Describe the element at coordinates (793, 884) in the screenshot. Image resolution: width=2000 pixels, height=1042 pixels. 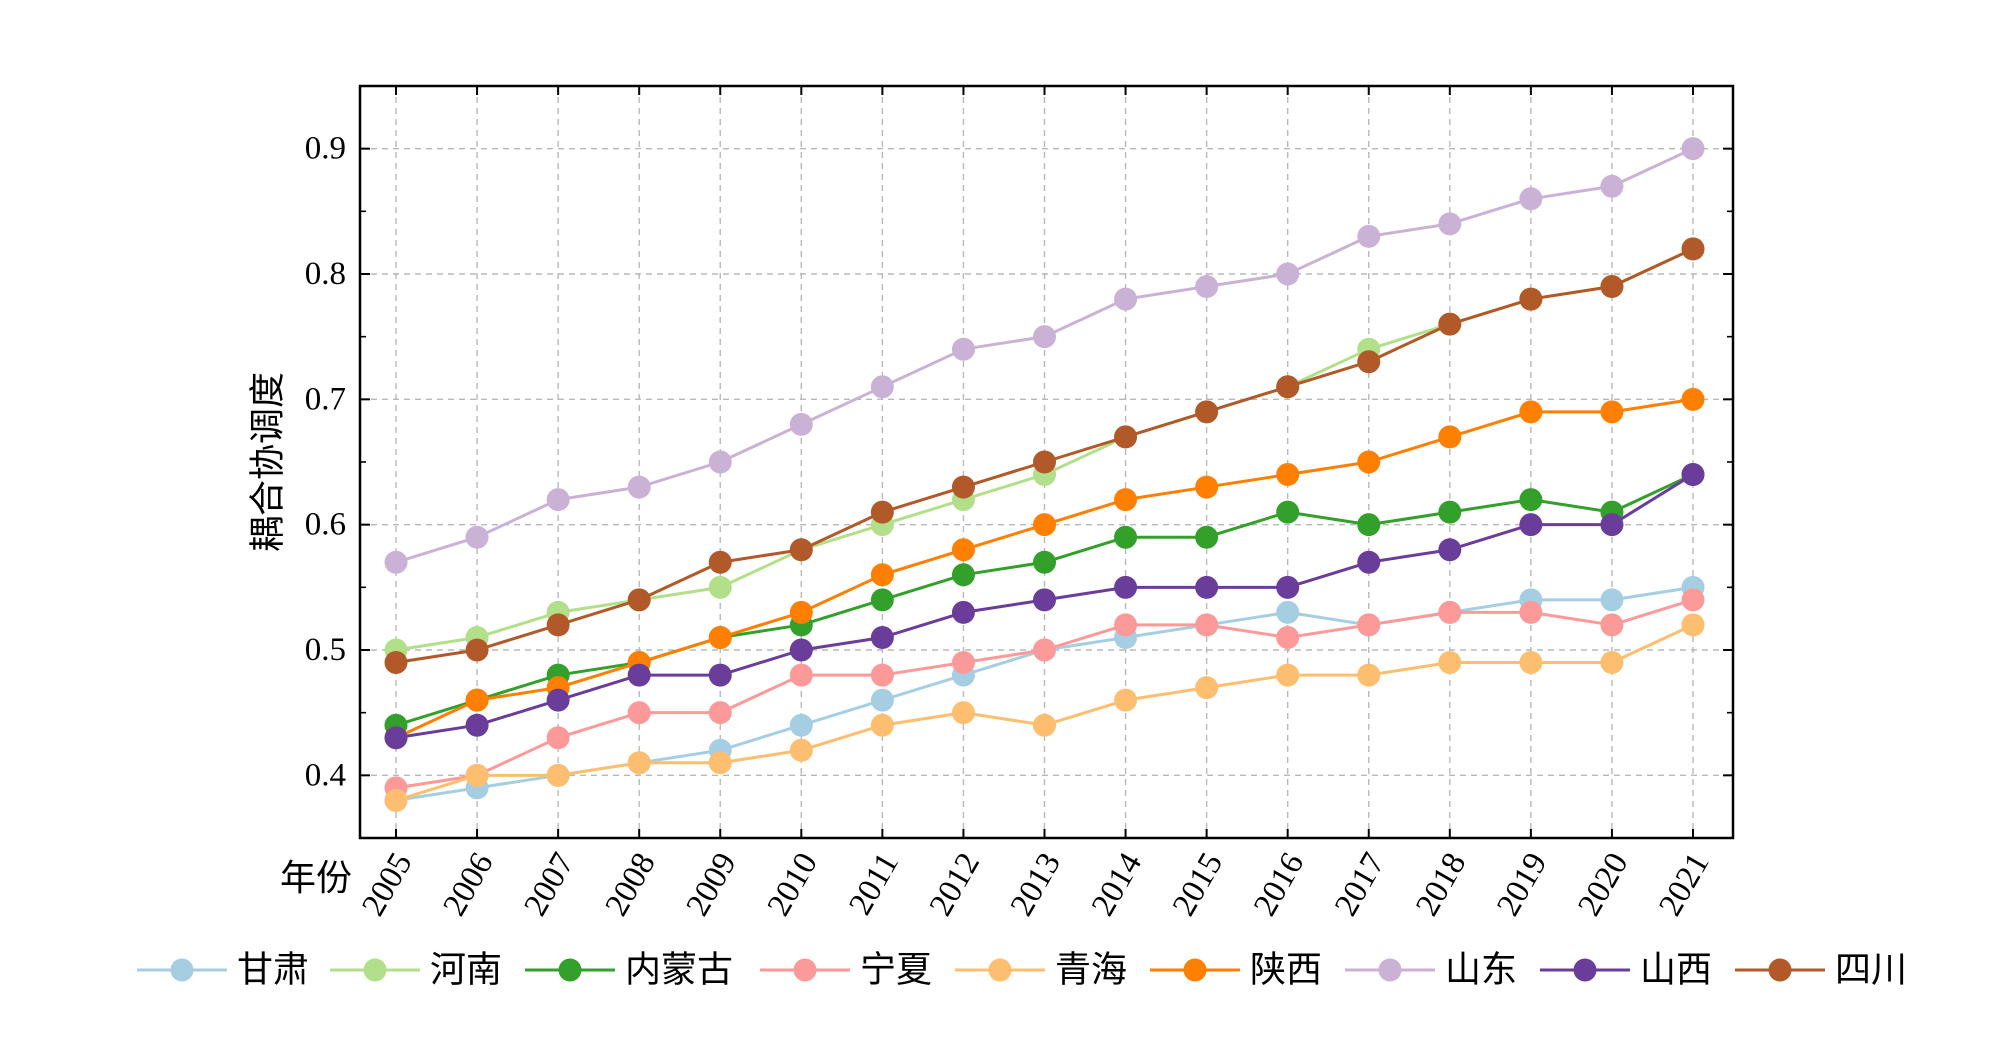
I see `x-tick-label: 2010` at that location.